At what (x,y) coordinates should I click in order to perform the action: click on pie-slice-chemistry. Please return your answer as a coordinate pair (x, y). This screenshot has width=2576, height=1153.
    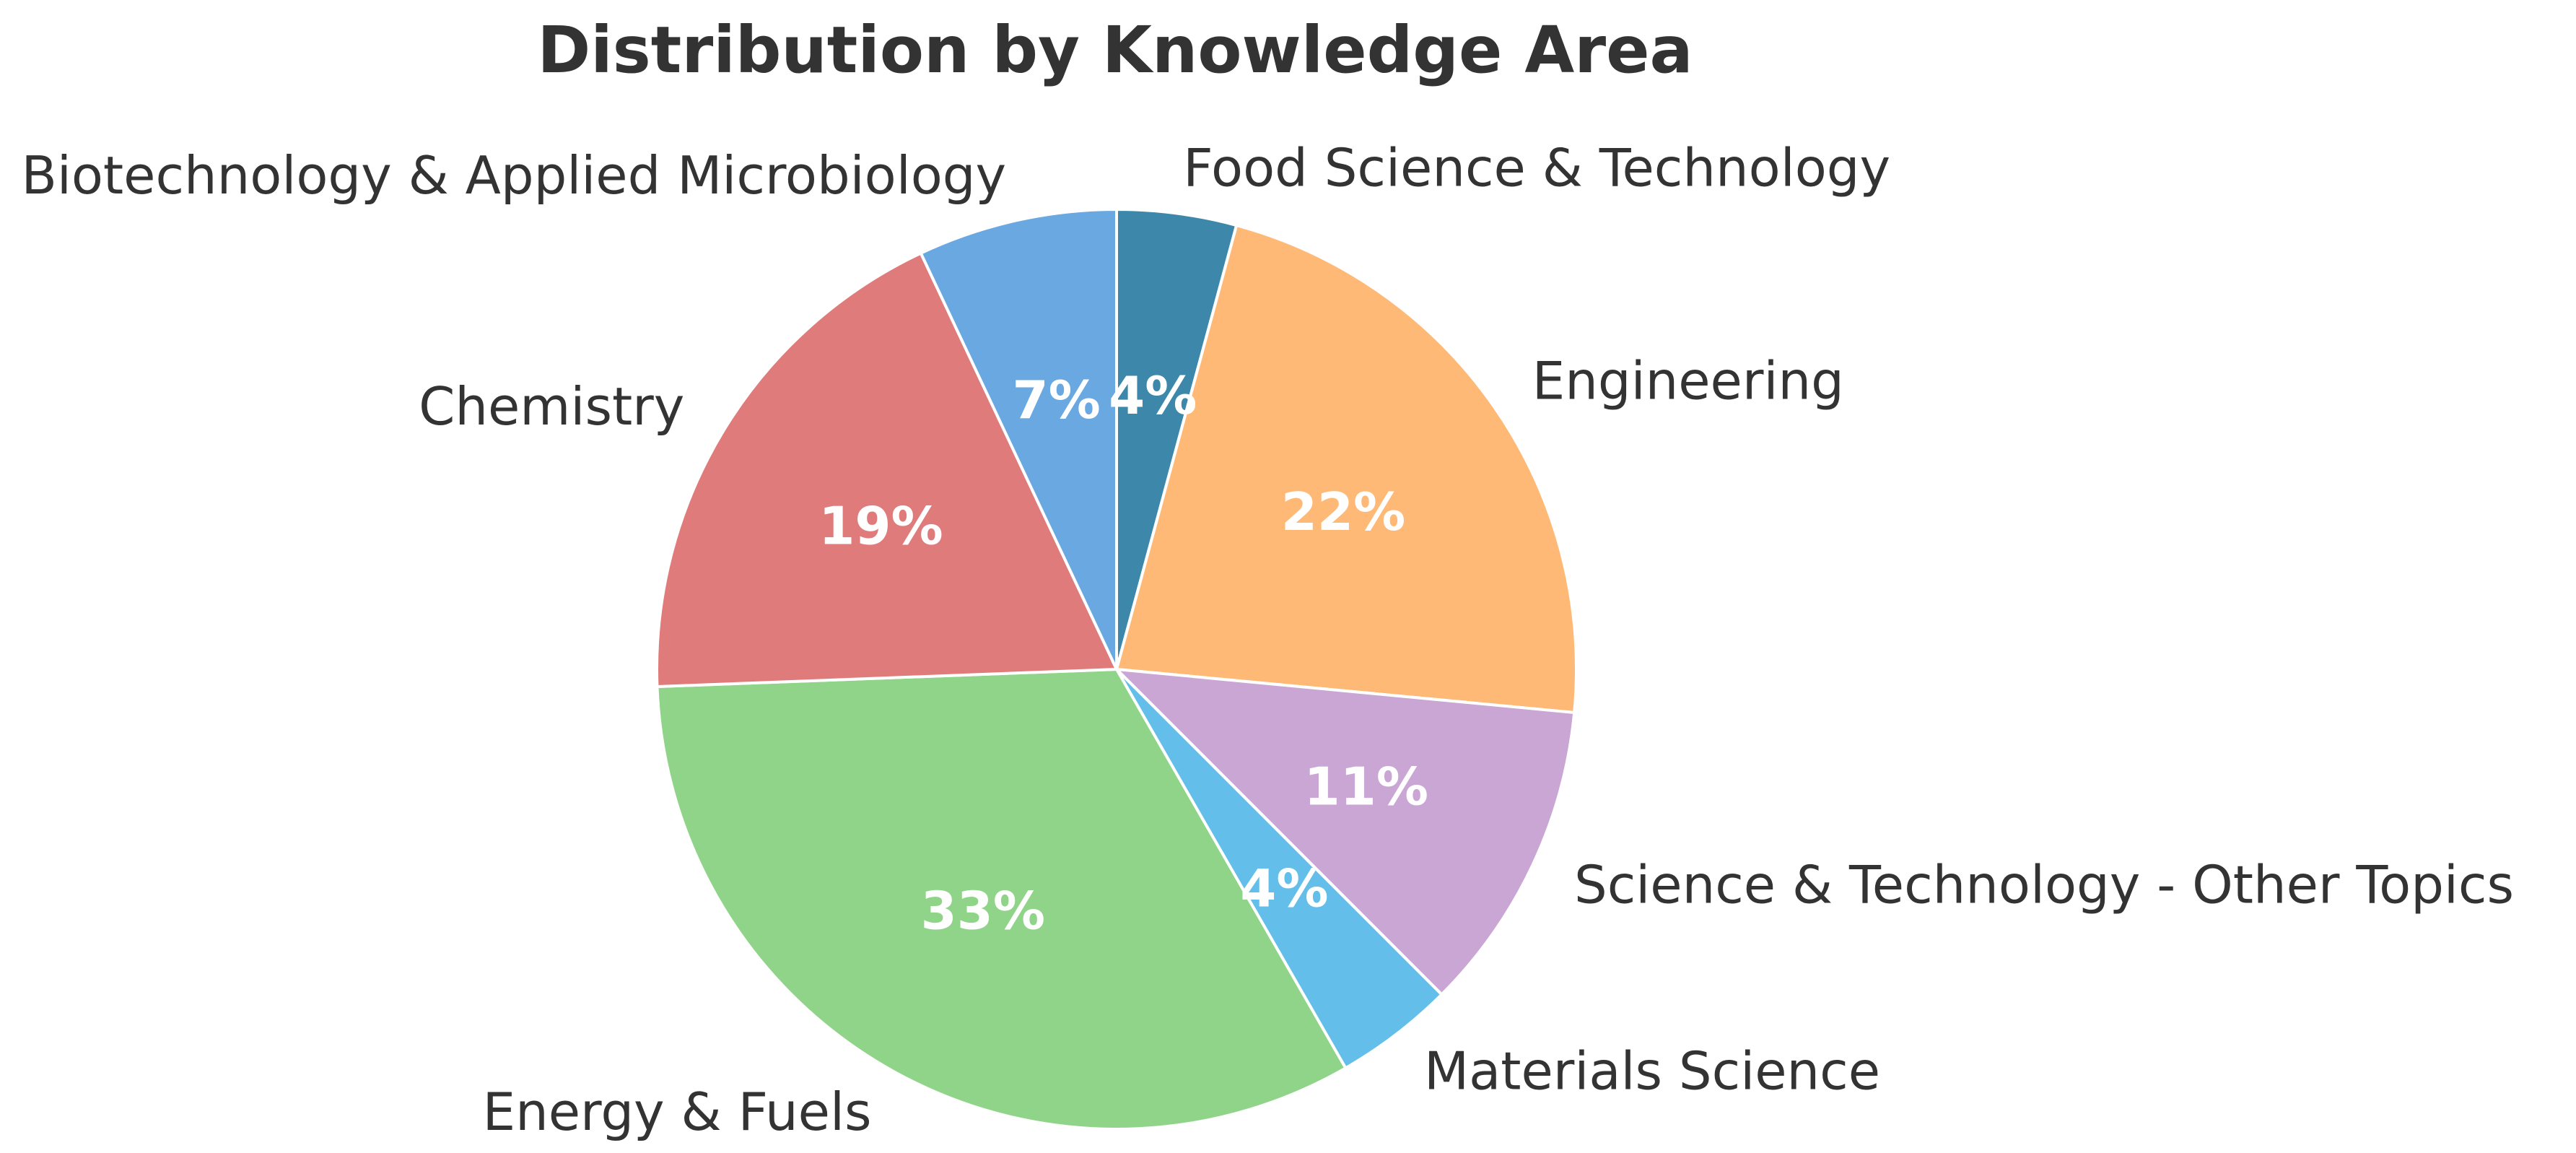
    Looking at the image, I should click on (886, 470).